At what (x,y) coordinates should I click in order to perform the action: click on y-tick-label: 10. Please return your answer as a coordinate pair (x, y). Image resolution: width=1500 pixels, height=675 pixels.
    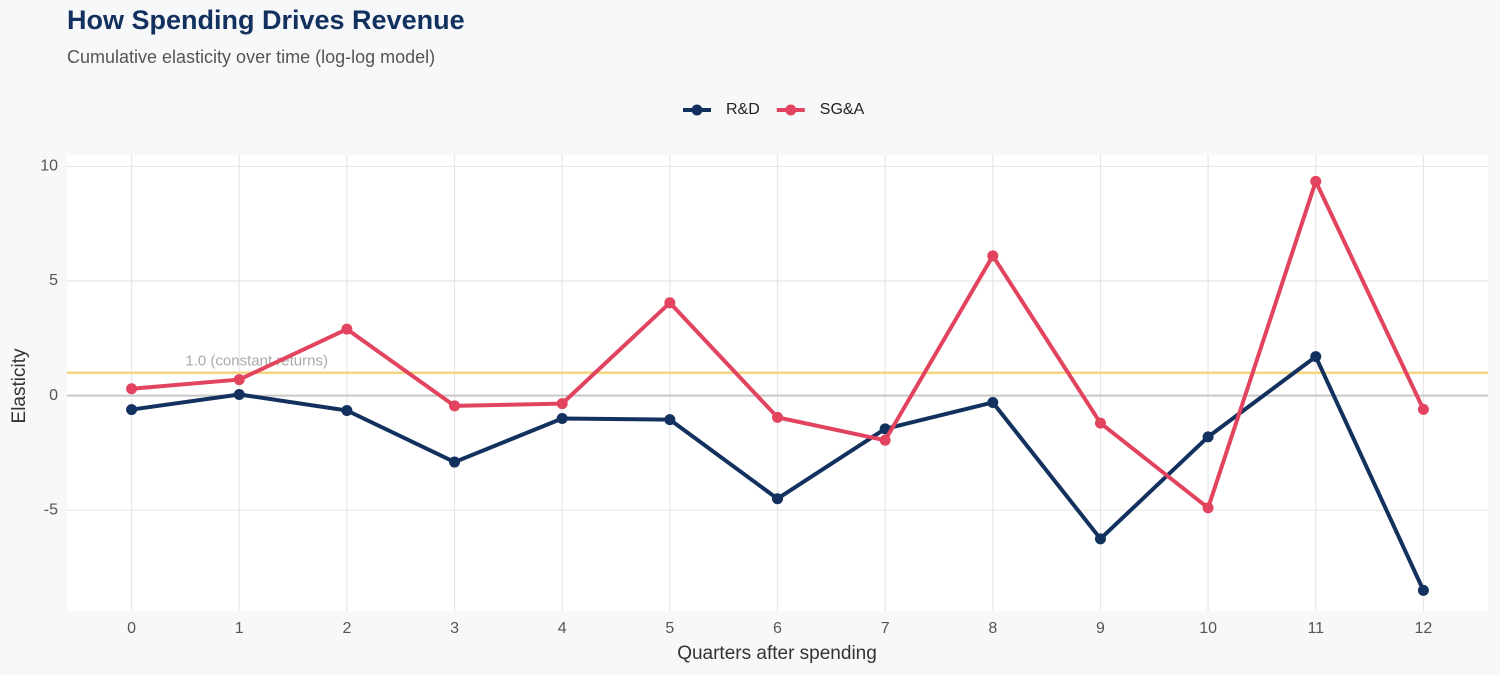
    Looking at the image, I should click on (49, 166).